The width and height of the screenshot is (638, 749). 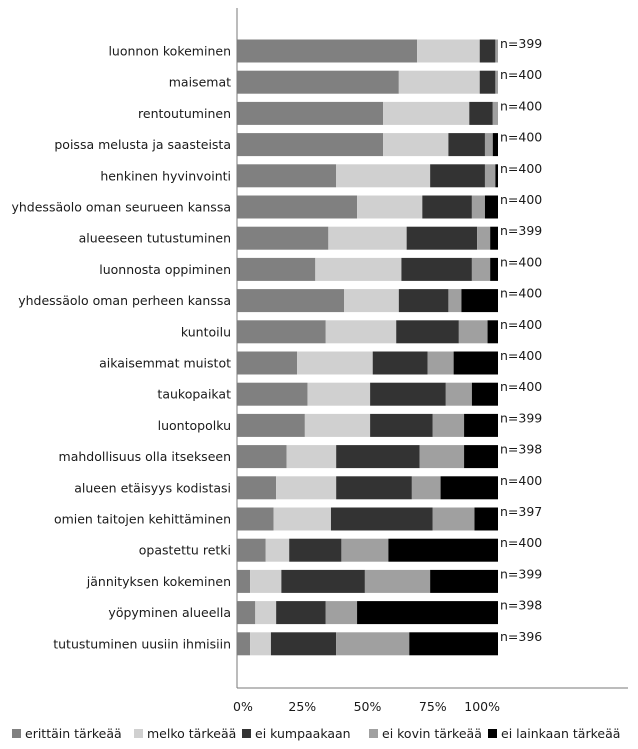 I want to click on x-tick-label: 75%, so click(x=433, y=706).